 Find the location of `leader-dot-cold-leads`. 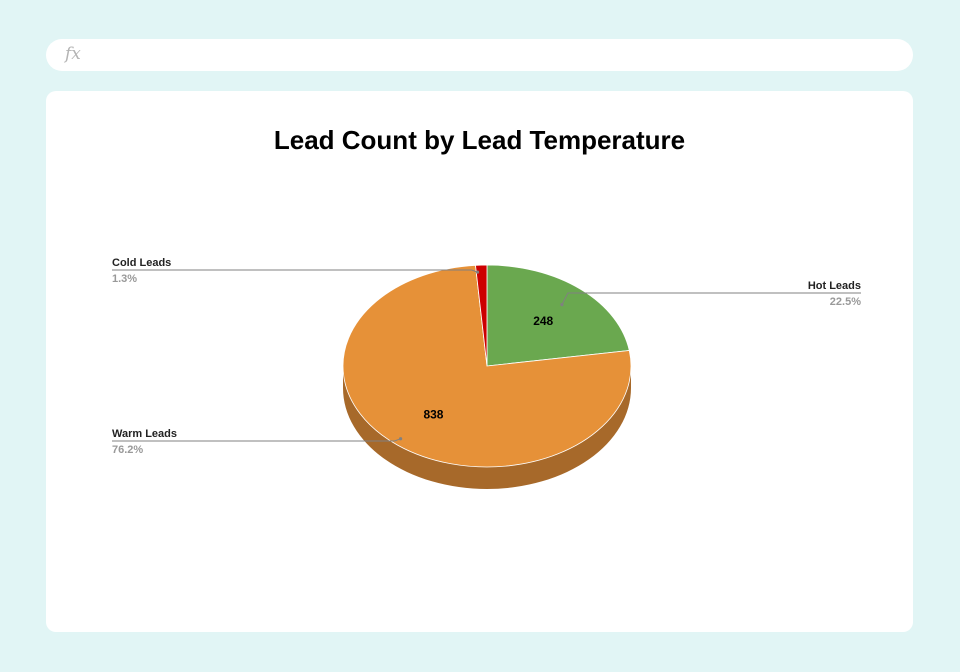

leader-dot-cold-leads is located at coordinates (477, 272).